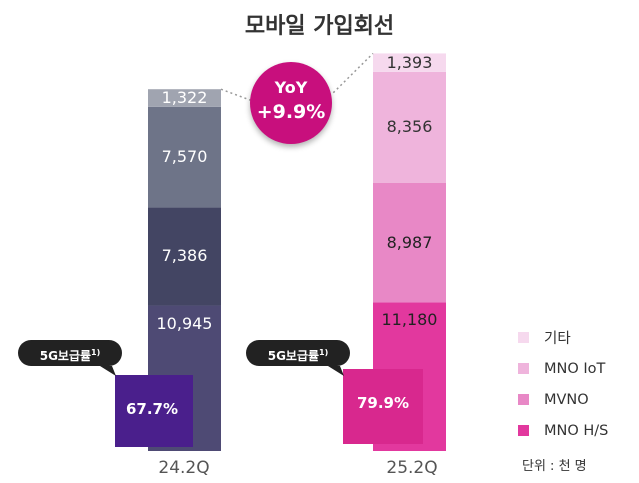  I want to click on rate-value-24-2q: 67.7%, so click(152, 409).